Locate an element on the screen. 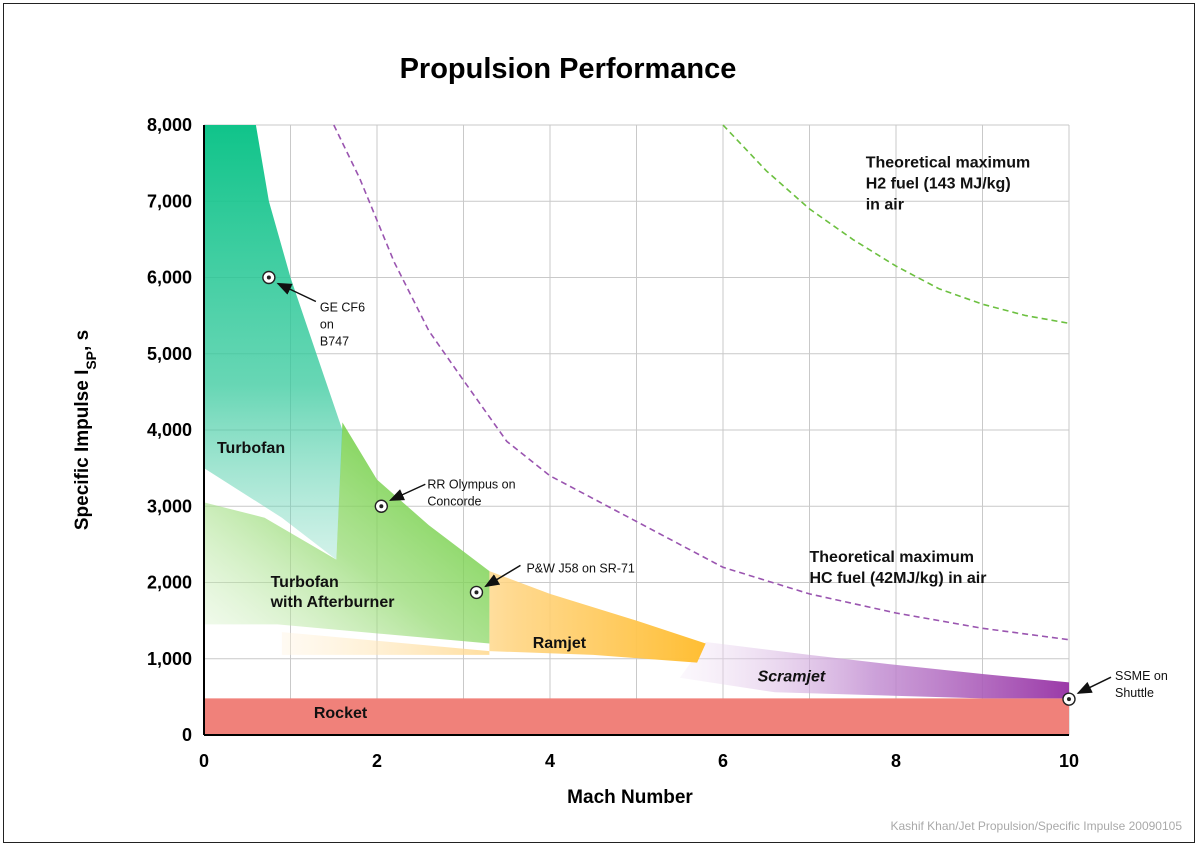 This screenshot has width=1200, height=848. region-scramjet is located at coordinates (874, 670).